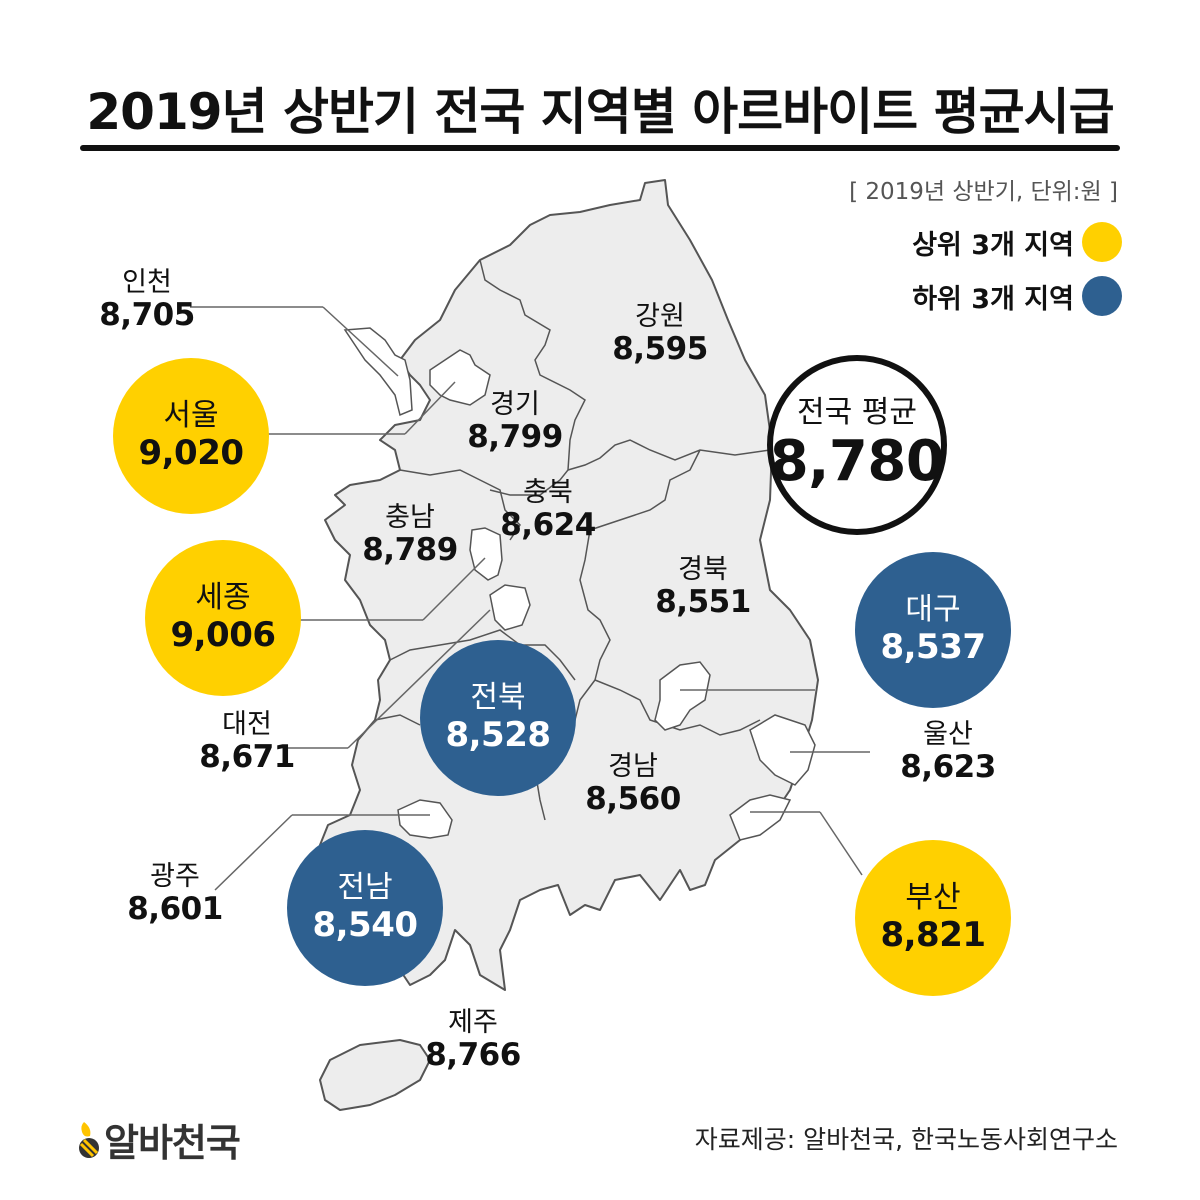  I want to click on legend-top3: 상위 3개 지역, so click(1017, 242).